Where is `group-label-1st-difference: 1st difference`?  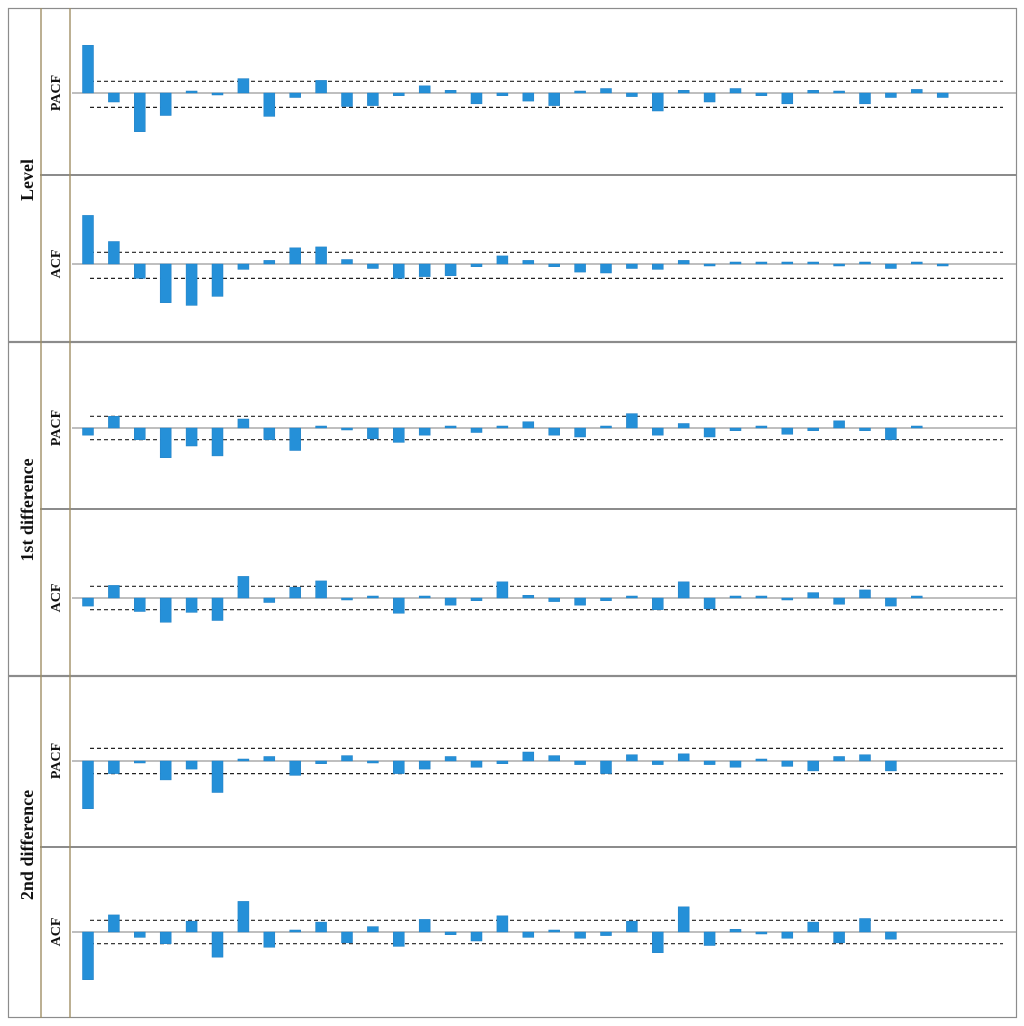
group-label-1st-difference: 1st difference is located at coordinates (27, 509).